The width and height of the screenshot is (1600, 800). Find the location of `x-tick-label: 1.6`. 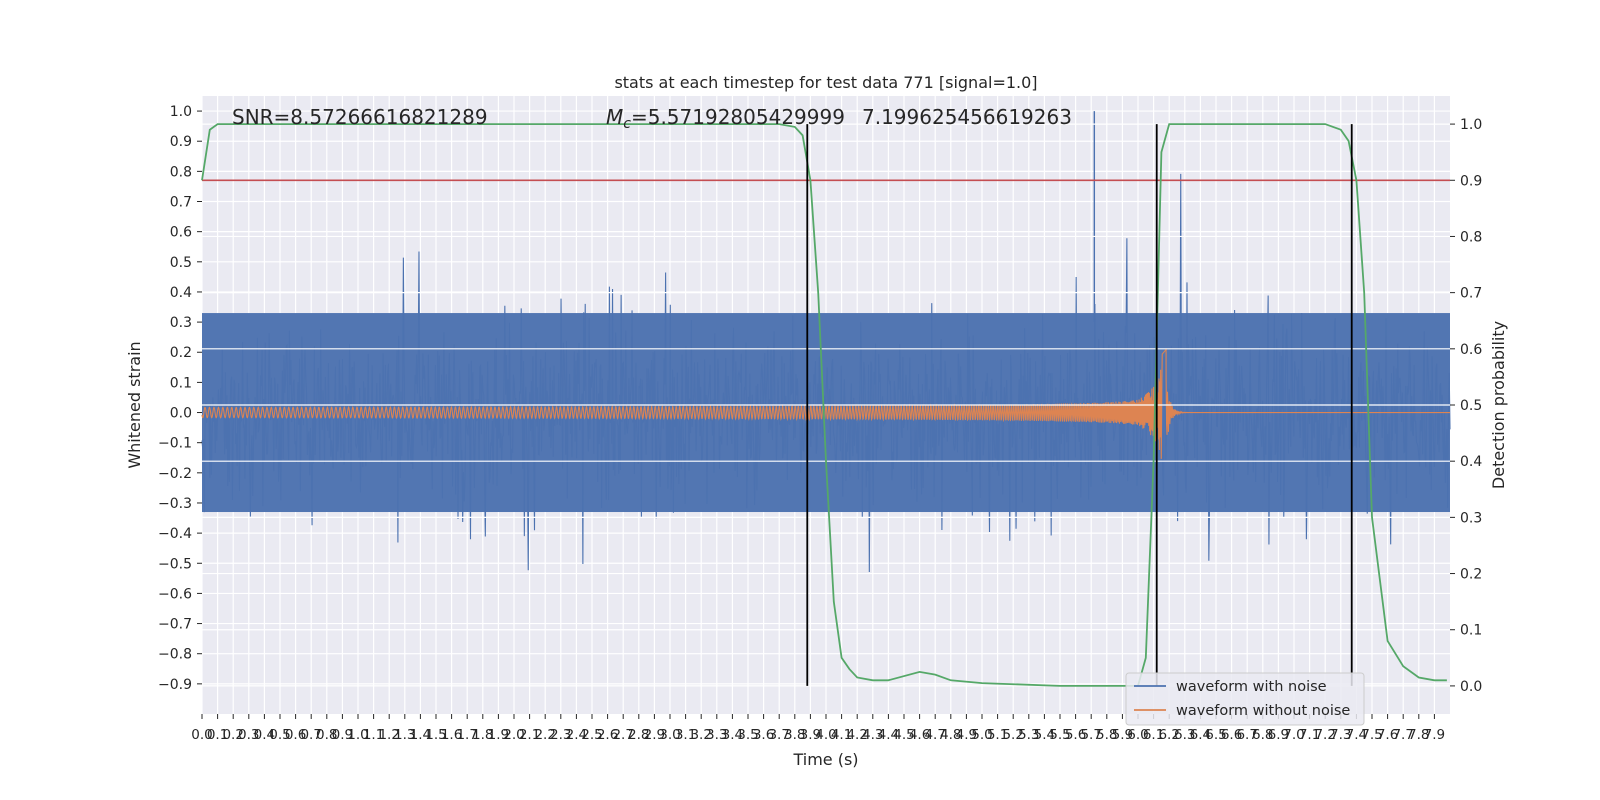

x-tick-label: 1.6 is located at coordinates (451, 735).